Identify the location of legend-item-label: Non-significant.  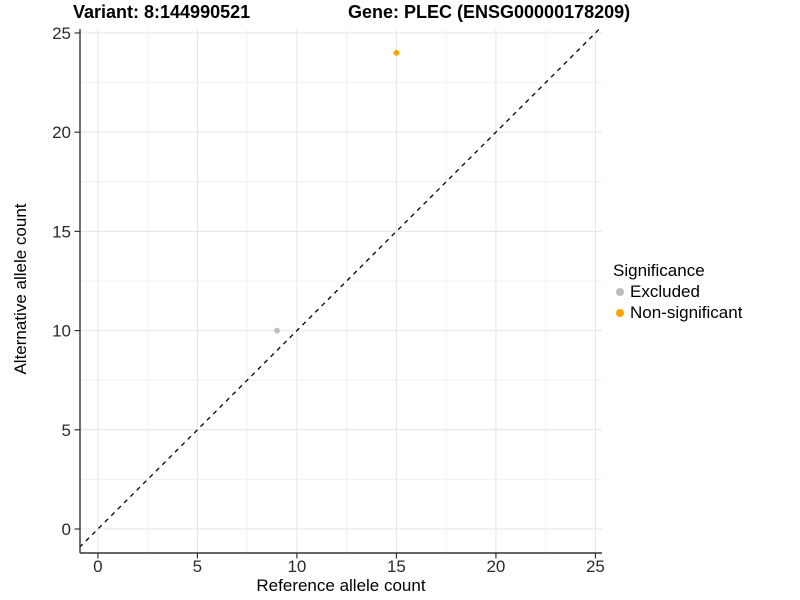
(686, 312).